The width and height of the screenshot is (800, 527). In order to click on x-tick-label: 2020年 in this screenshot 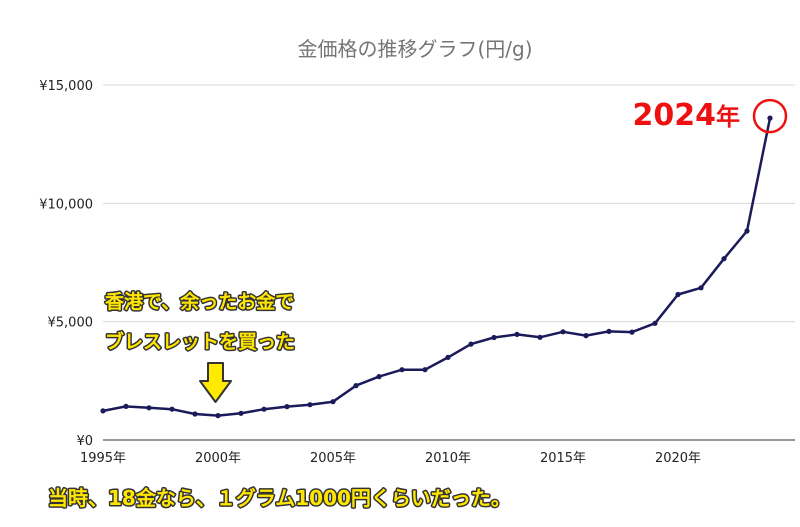, I will do `click(678, 458)`.